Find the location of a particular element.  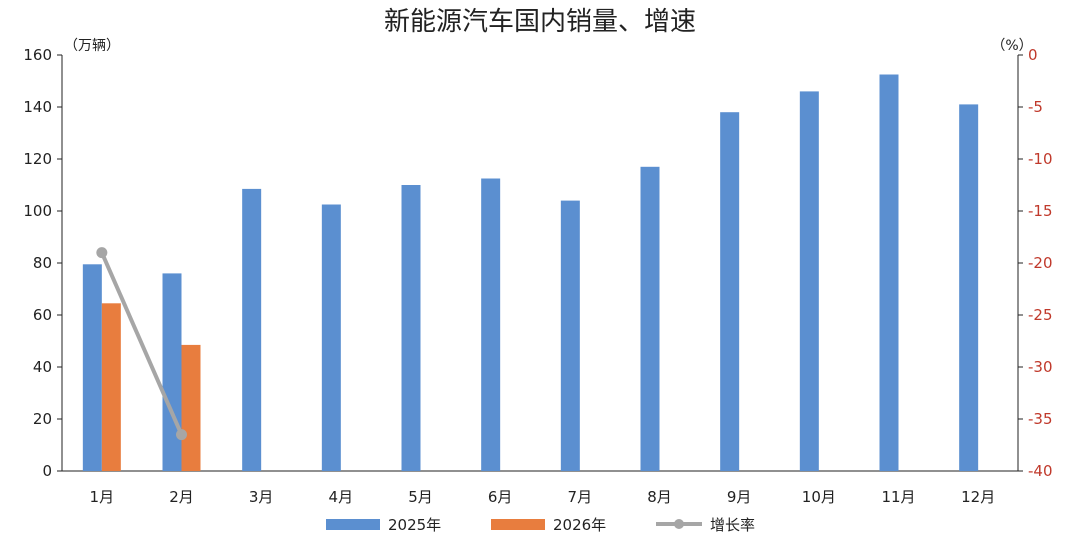

growth-line is located at coordinates (141, 344).